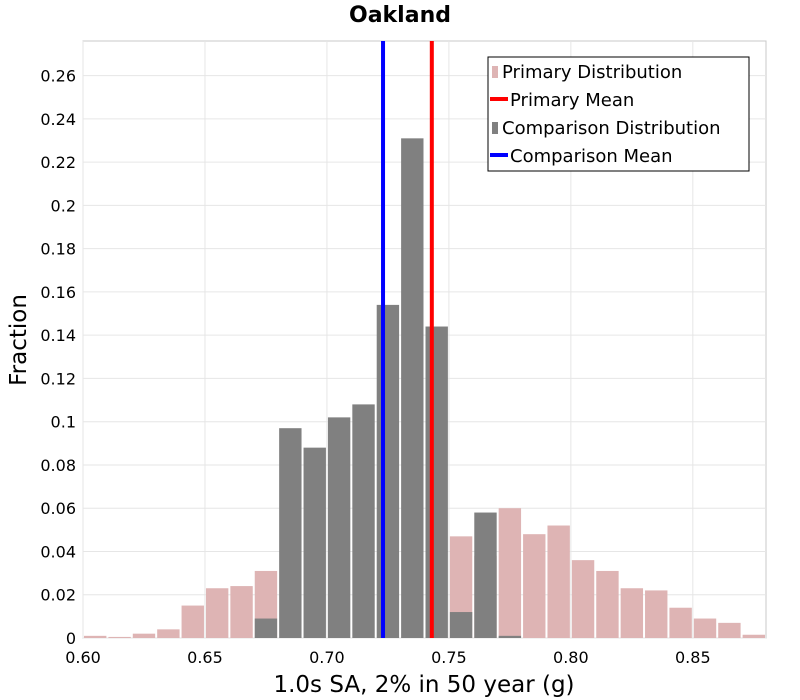 The height and width of the screenshot is (700, 800). Describe the element at coordinates (592, 72) in the screenshot. I see `legend-label-primary-distribution: Primary Distribution` at that location.